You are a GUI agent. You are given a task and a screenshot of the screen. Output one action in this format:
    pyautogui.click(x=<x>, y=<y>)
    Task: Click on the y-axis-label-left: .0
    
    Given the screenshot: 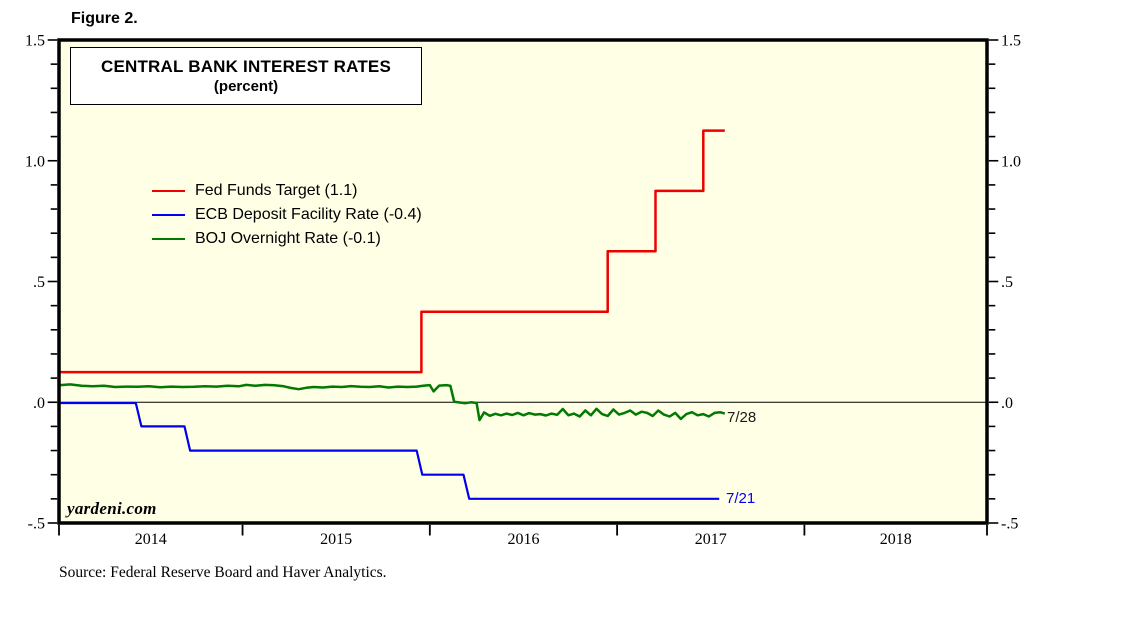 What is the action you would take?
    pyautogui.click(x=39, y=403)
    